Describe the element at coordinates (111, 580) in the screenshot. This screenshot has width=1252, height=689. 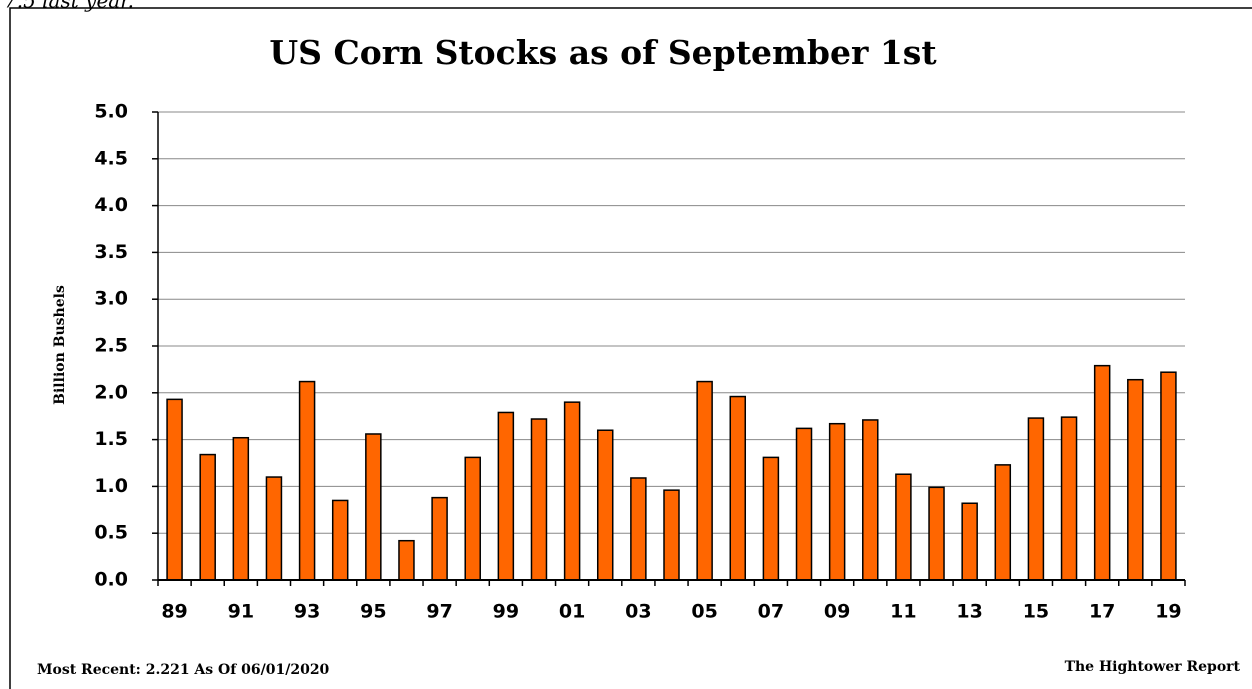
I see `y-tick-label: 0.0` at that location.